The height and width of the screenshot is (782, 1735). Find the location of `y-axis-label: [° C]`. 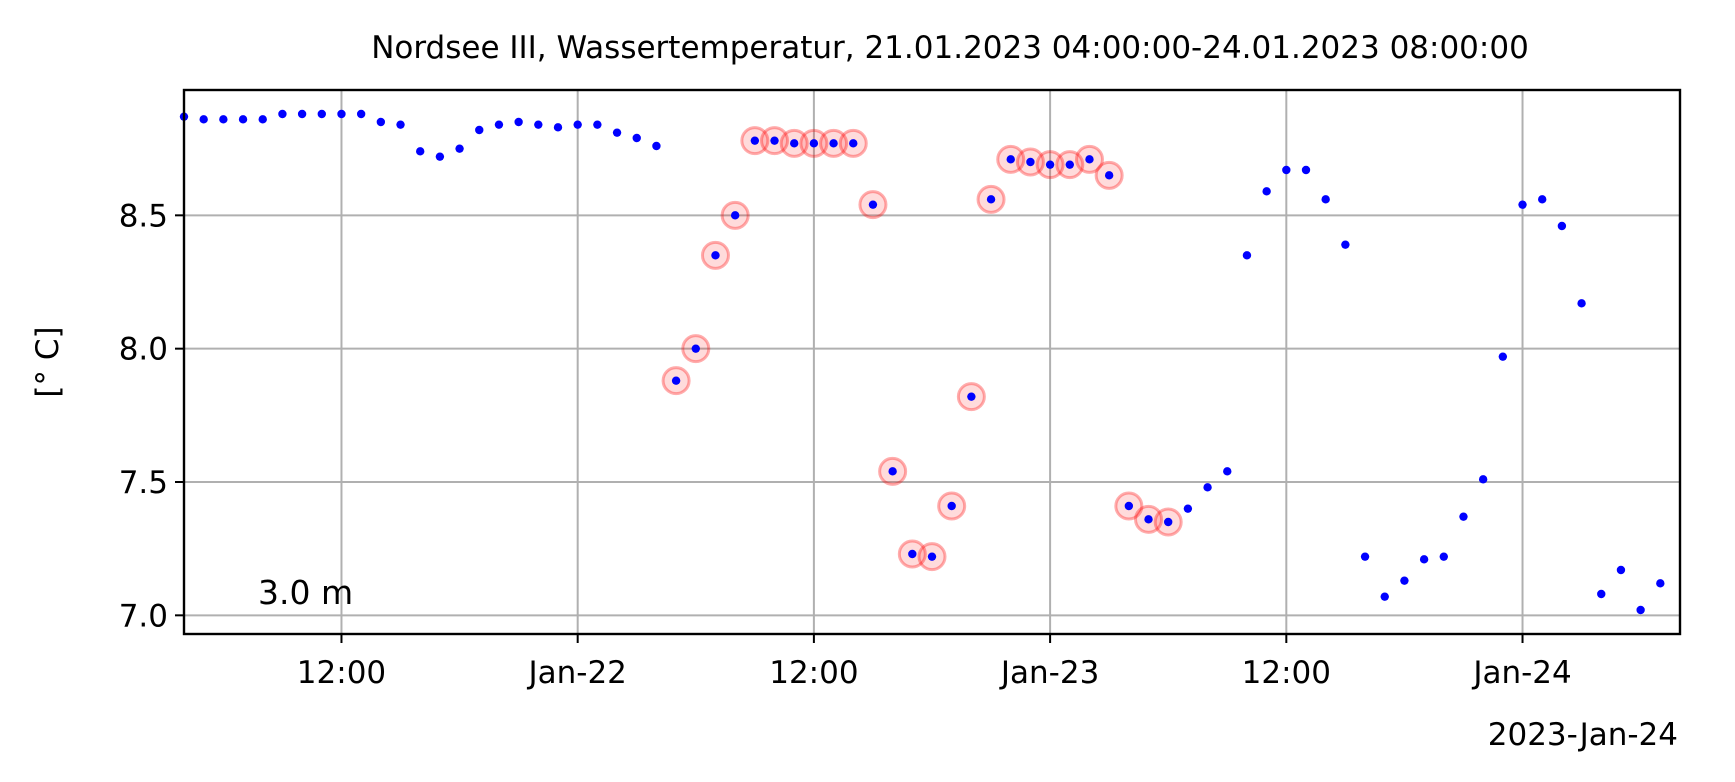

y-axis-label: [° C] is located at coordinates (48, 361).